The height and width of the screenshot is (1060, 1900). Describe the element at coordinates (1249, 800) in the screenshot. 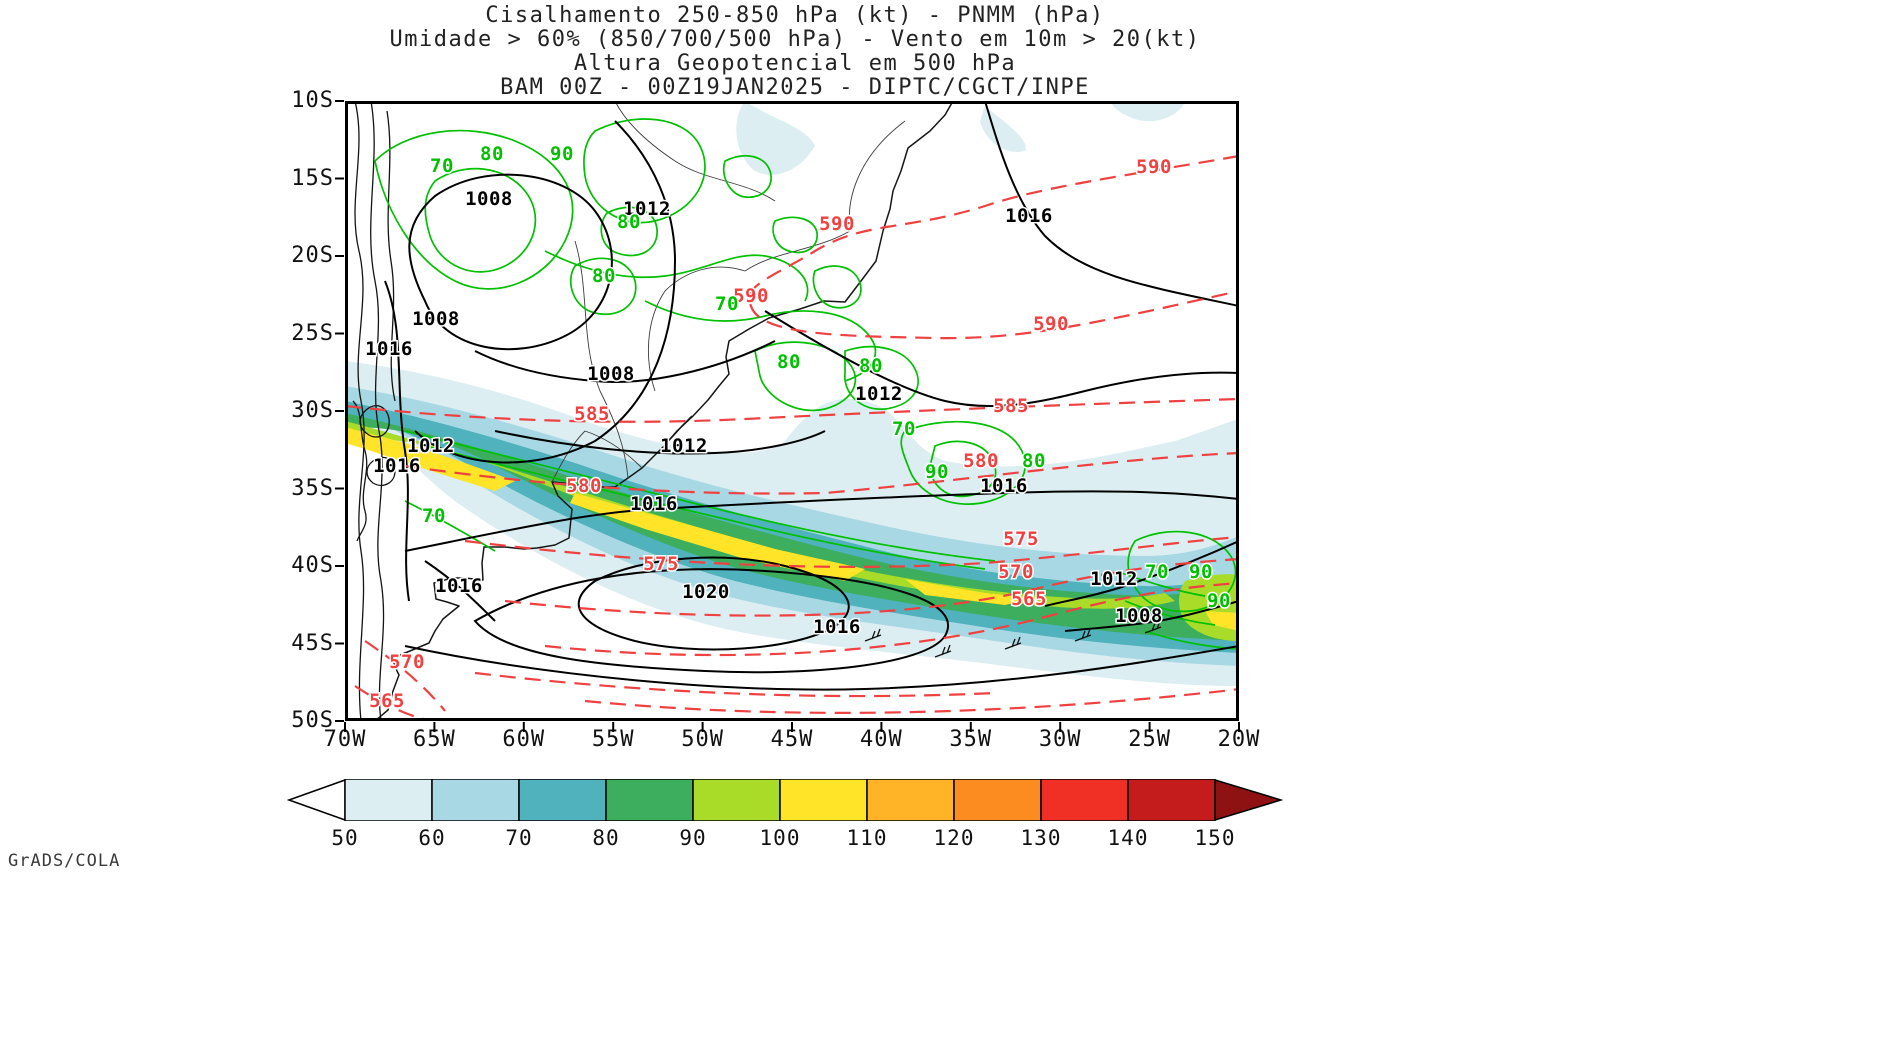

I see `colorbar-over-arrow` at that location.